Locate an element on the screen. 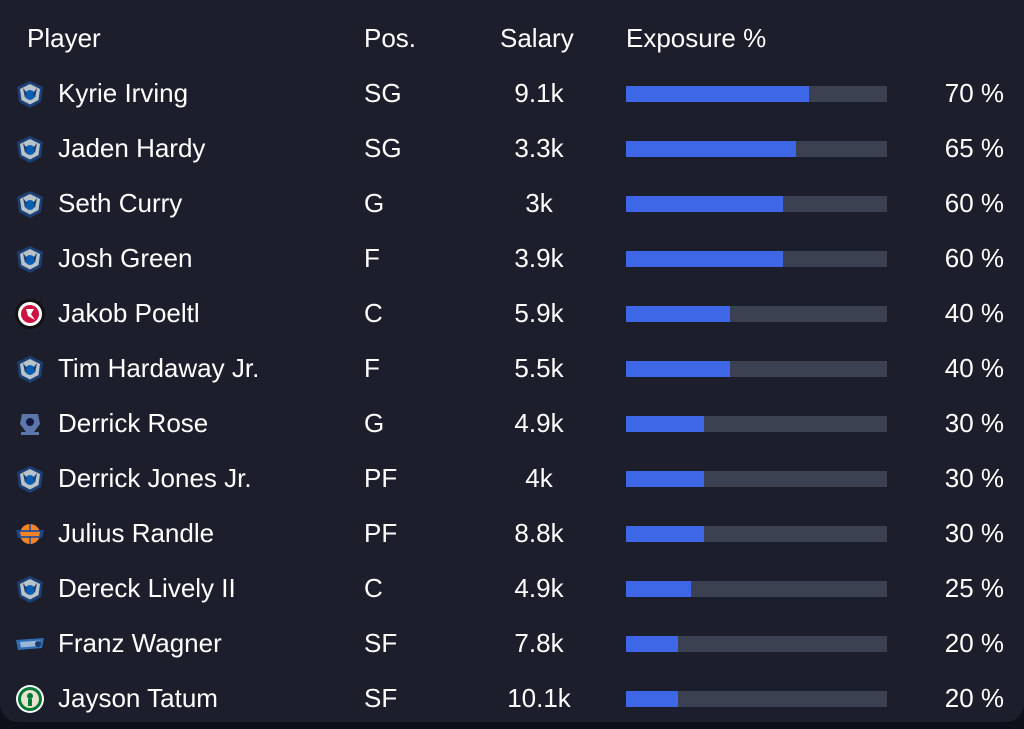 Image resolution: width=1024 pixels, height=729 pixels. table-row-1: Kyrie Irving SG 9.1k 70 % is located at coordinates (512, 93).